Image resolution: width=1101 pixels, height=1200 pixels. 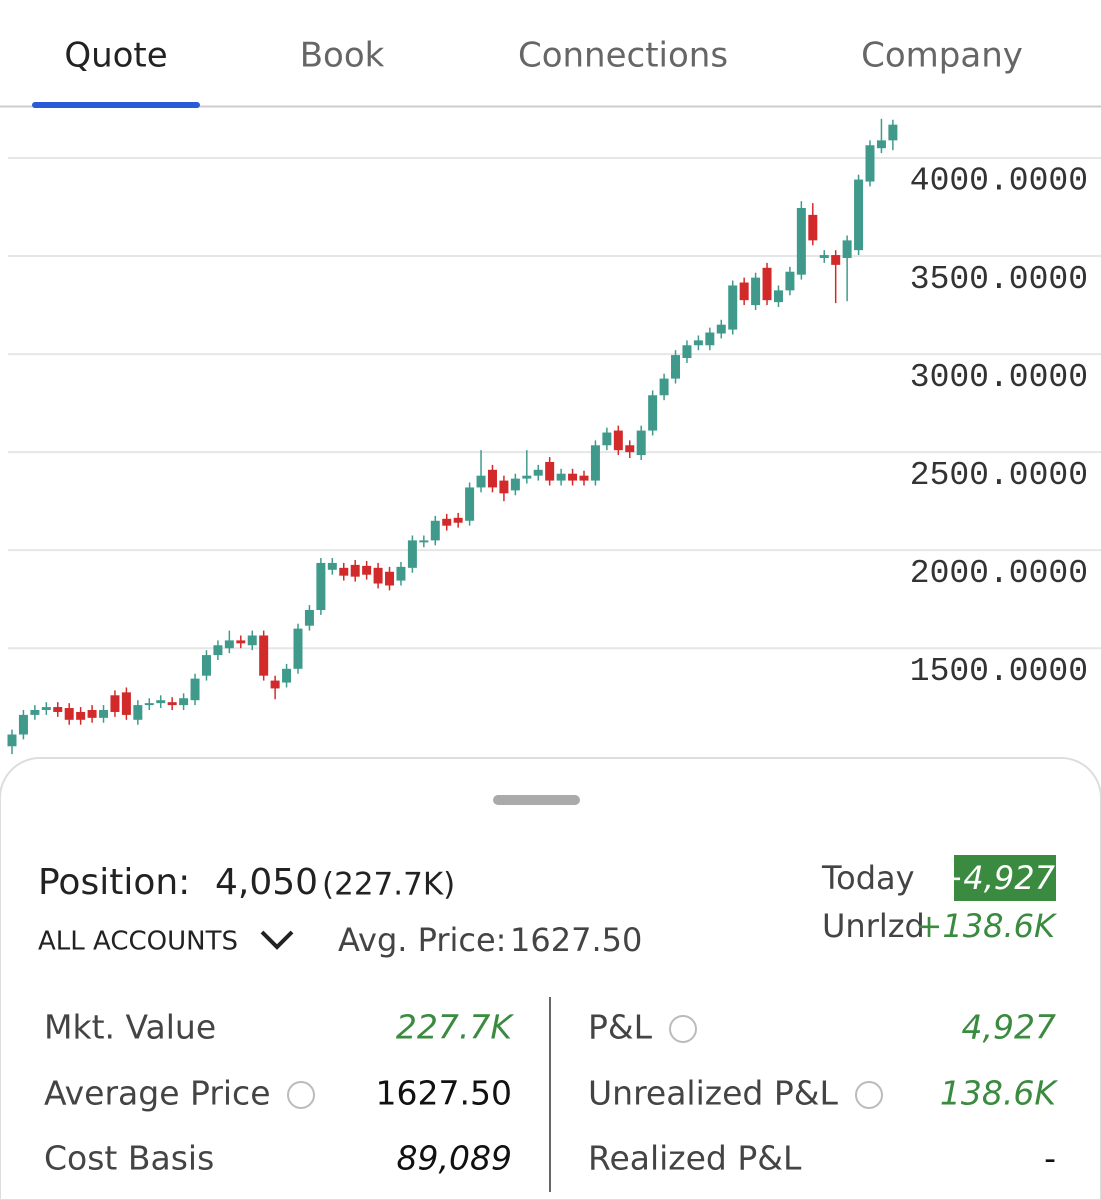 What do you see at coordinates (422, 940) in the screenshot?
I see `avg-price-label: Avg. Price:` at bounding box center [422, 940].